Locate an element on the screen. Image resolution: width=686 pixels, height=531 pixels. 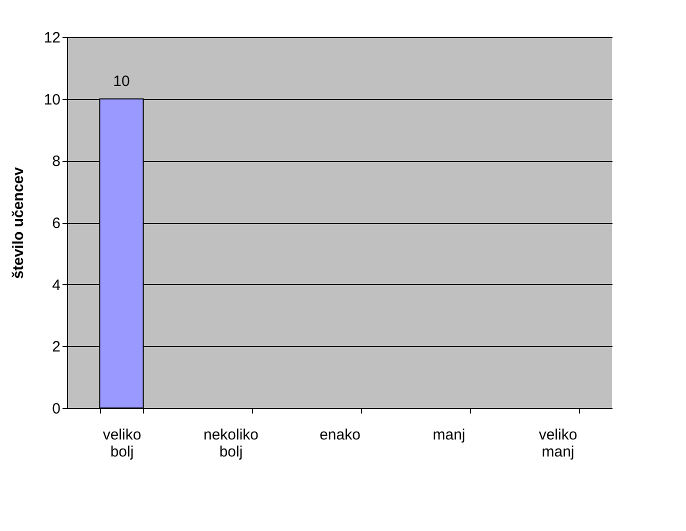
x-tick-label: manj is located at coordinates (449, 435).